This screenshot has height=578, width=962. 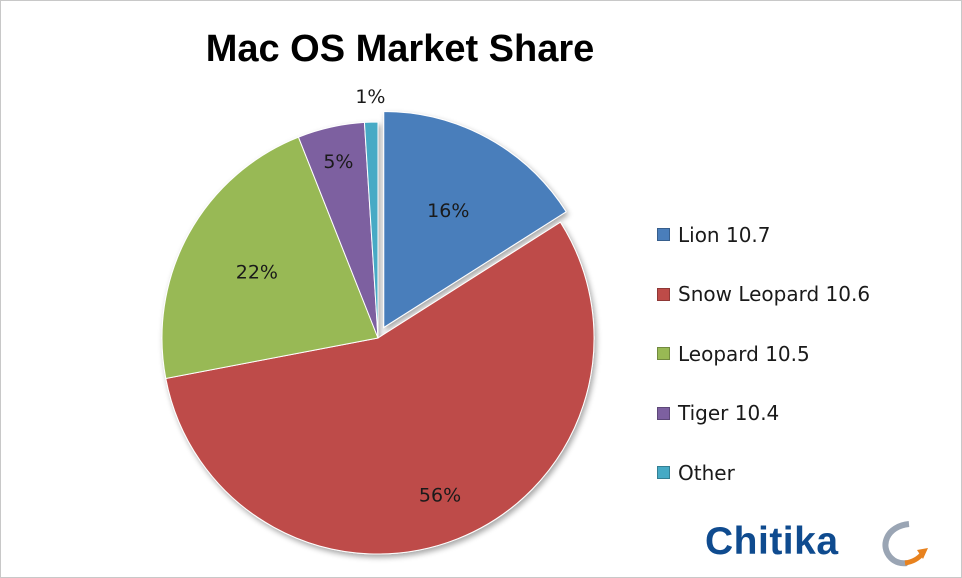 I want to click on legend-label: Tiger 10.4, so click(x=729, y=413).